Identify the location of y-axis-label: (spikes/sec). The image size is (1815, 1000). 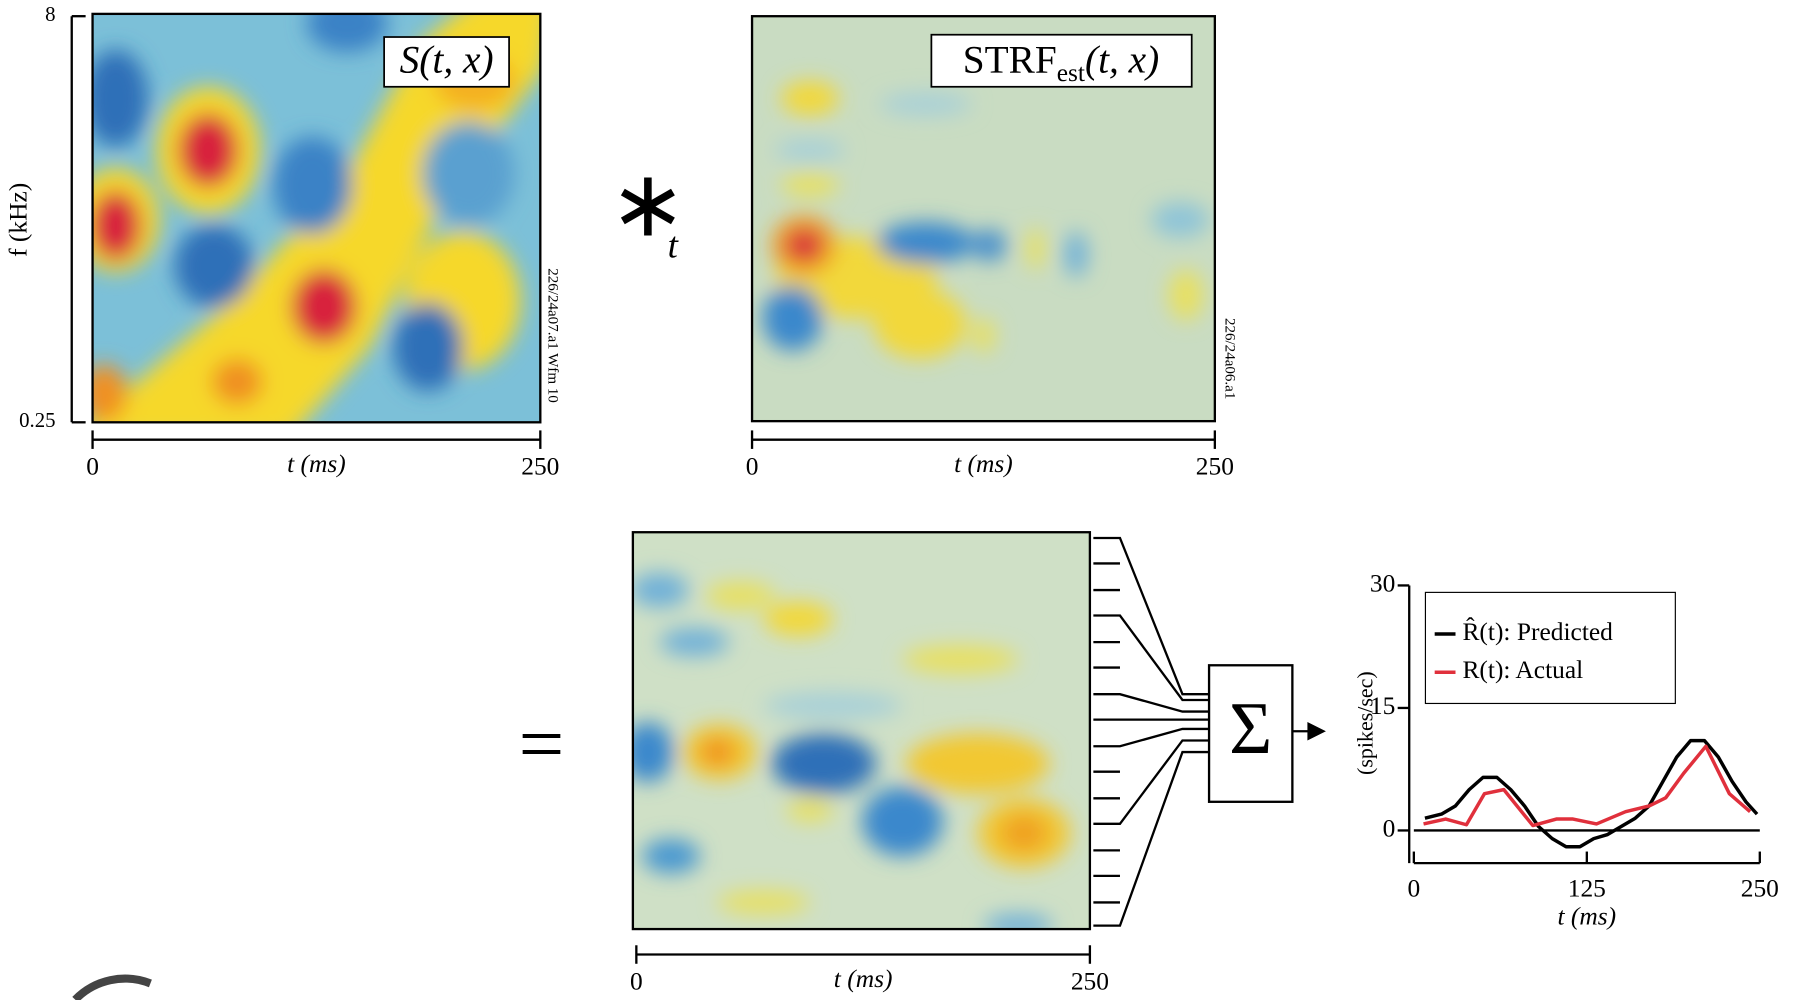
(1365, 723).